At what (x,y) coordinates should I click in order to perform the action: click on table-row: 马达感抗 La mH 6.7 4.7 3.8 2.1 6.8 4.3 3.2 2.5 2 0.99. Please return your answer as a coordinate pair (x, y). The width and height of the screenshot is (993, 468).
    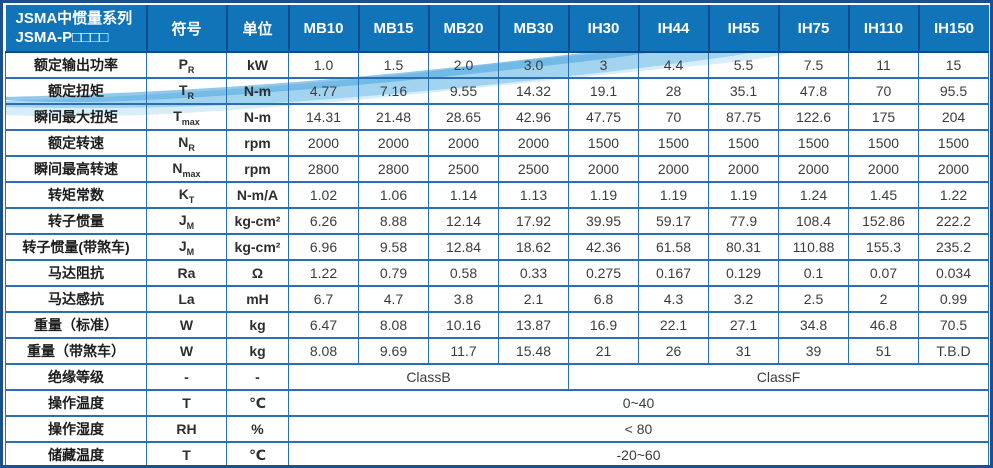
    Looking at the image, I should click on (497, 299).